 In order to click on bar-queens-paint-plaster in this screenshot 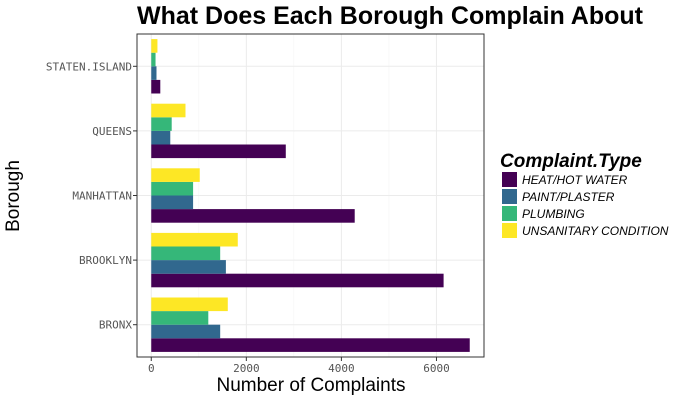, I will do `click(161, 137)`.